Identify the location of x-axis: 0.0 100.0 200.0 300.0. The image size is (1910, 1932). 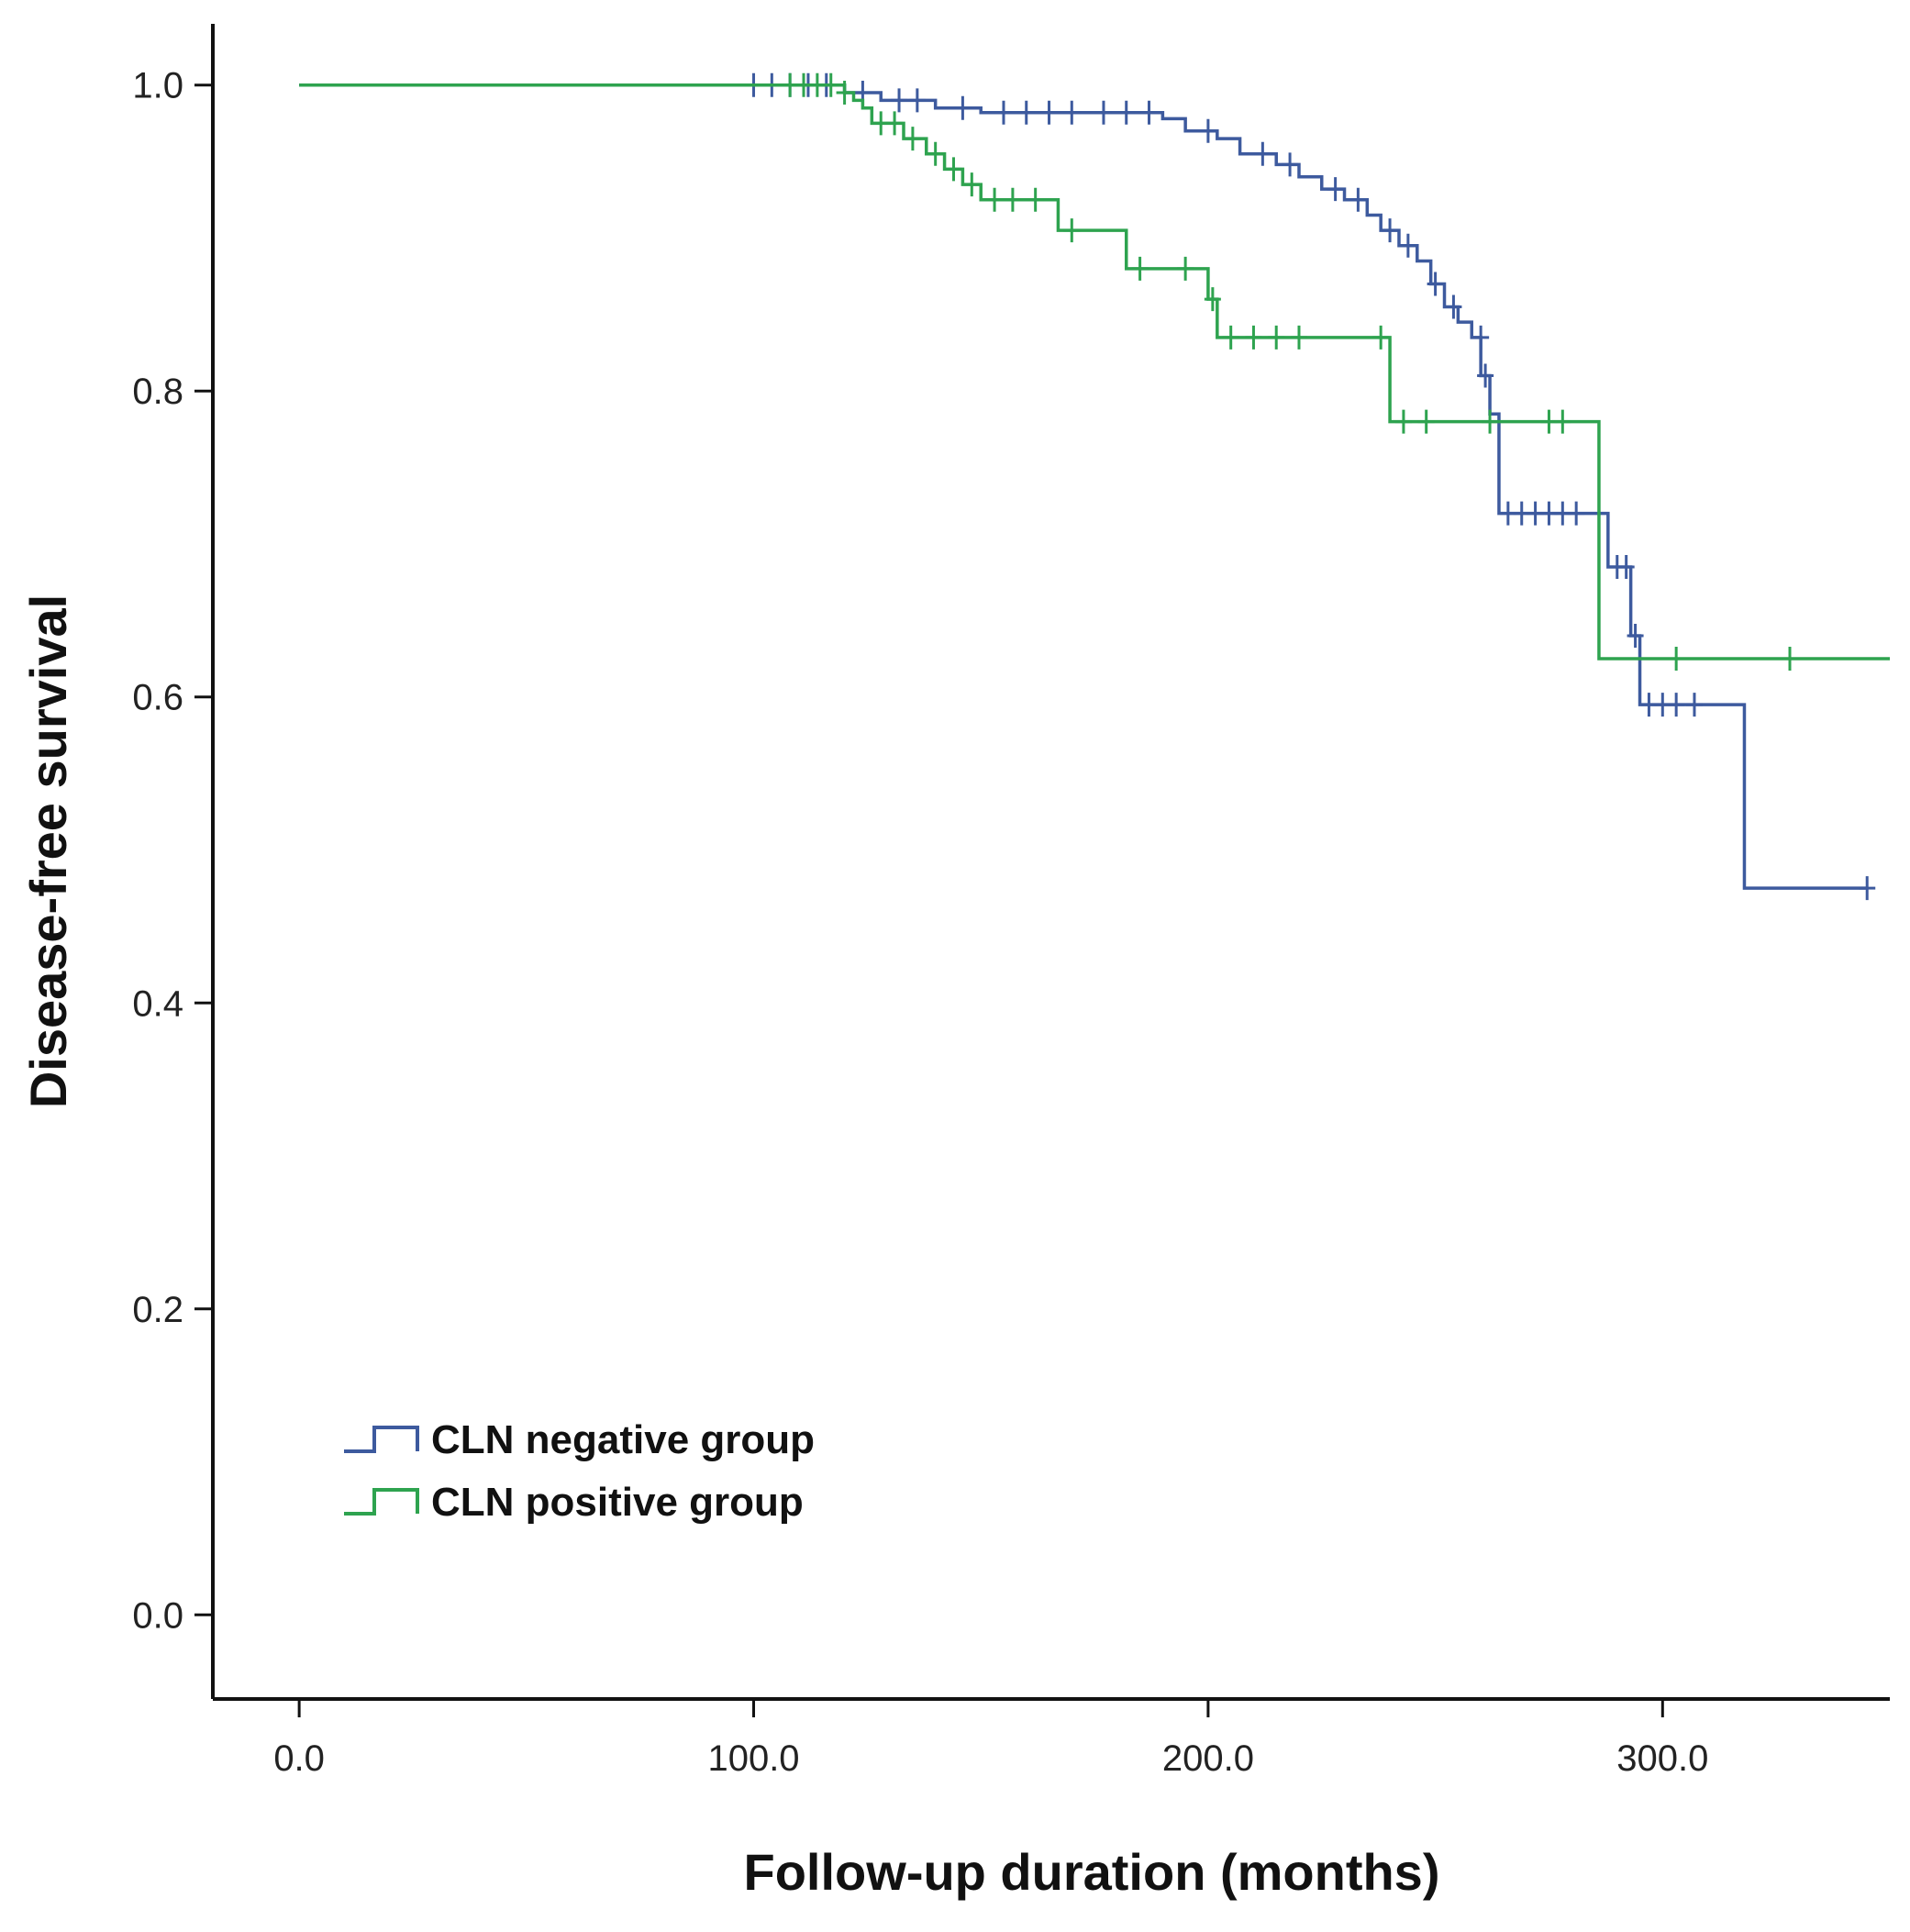
(1051, 1738).